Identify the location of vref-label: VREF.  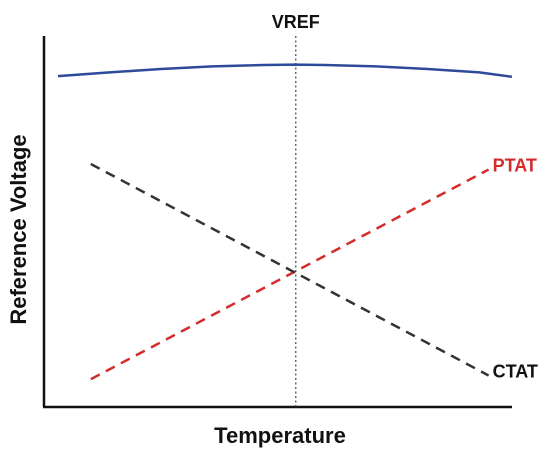
(296, 22).